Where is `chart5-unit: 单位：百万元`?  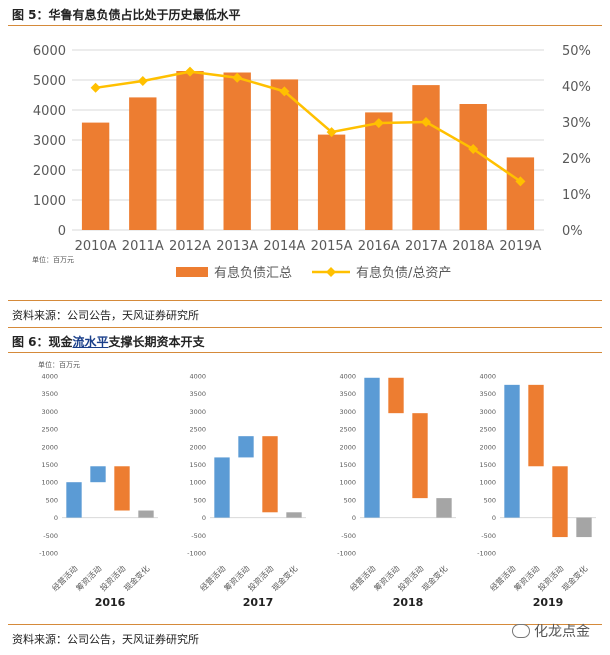 chart5-unit: 单位：百万元 is located at coordinates (53, 260).